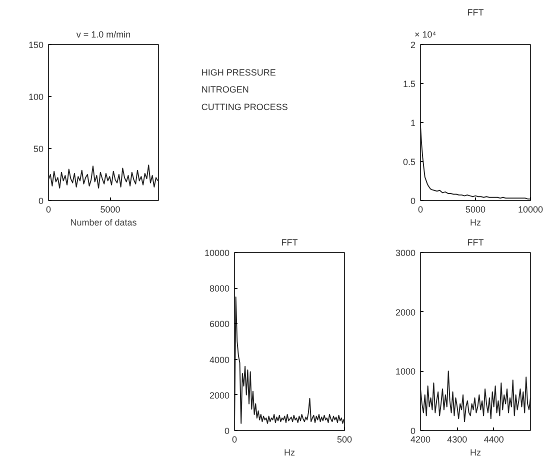 The width and height of the screenshot is (558, 464). I want to click on y-tick-label: 3000, so click(405, 253).